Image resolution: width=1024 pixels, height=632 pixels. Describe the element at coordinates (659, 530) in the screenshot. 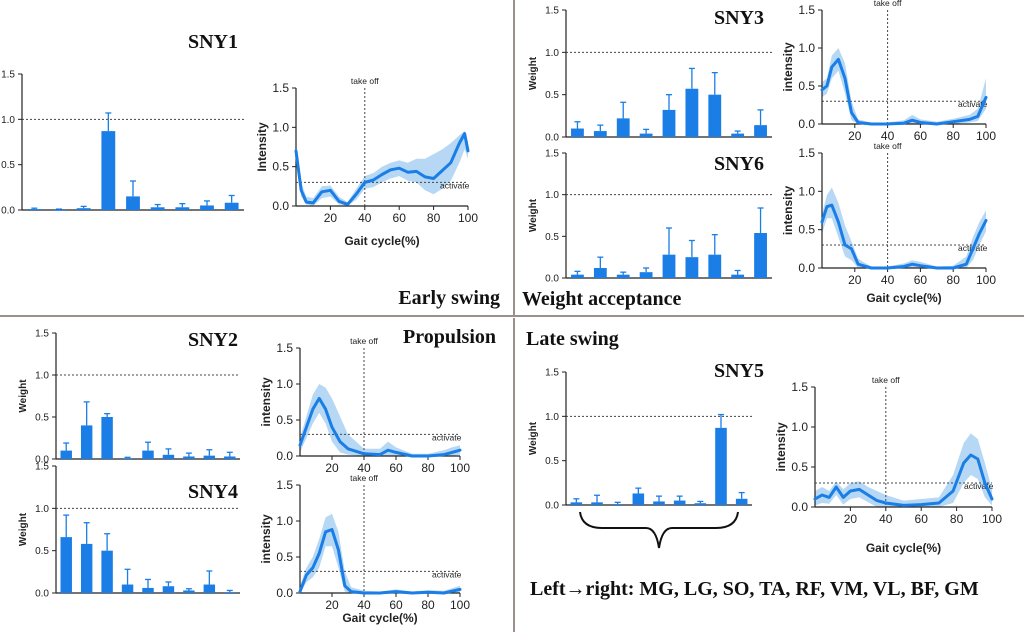

I see `muscle-brace` at that location.